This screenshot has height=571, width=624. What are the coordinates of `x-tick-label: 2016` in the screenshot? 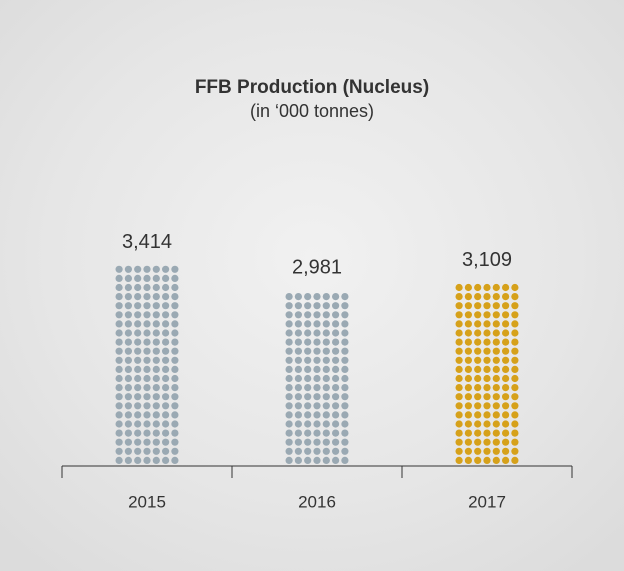 It's located at (317, 501).